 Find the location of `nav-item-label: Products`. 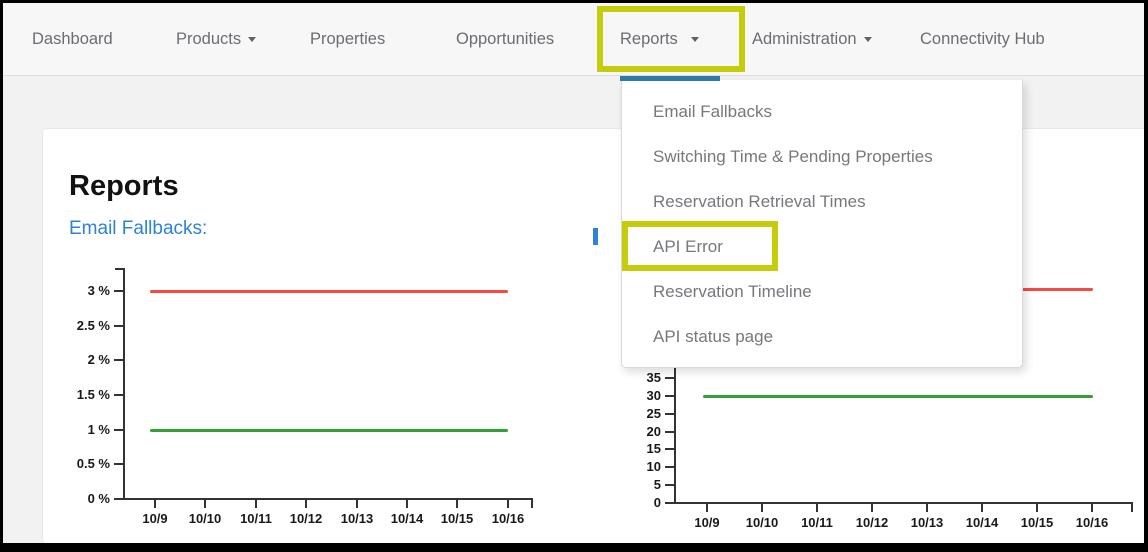

nav-item-label: Products is located at coordinates (209, 39).